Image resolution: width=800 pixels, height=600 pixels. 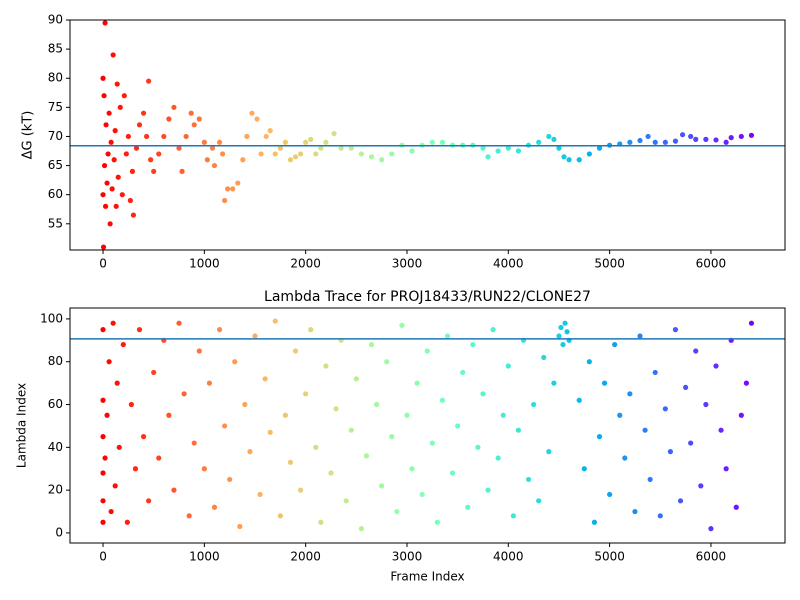 I want to click on y-tick-label: 85, so click(x=55, y=49).